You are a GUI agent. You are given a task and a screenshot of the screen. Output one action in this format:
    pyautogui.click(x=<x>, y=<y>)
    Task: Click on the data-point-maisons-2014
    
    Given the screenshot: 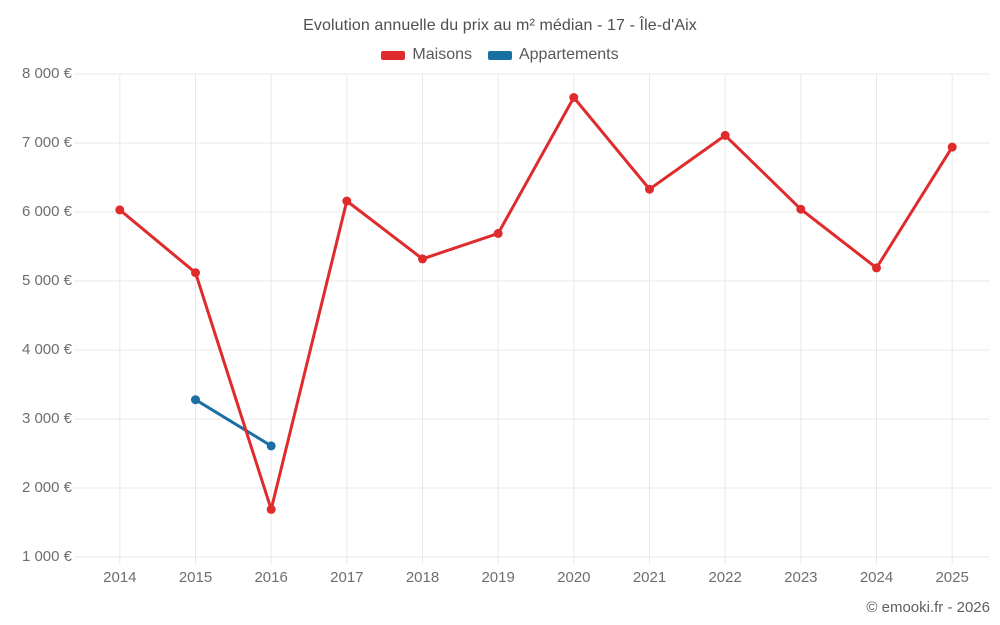 What is the action you would take?
    pyautogui.click(x=120, y=210)
    